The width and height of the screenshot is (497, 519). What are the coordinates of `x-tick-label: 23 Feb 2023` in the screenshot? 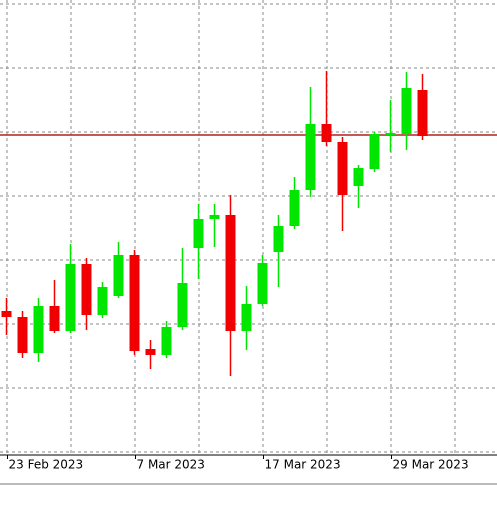 It's located at (46, 465).